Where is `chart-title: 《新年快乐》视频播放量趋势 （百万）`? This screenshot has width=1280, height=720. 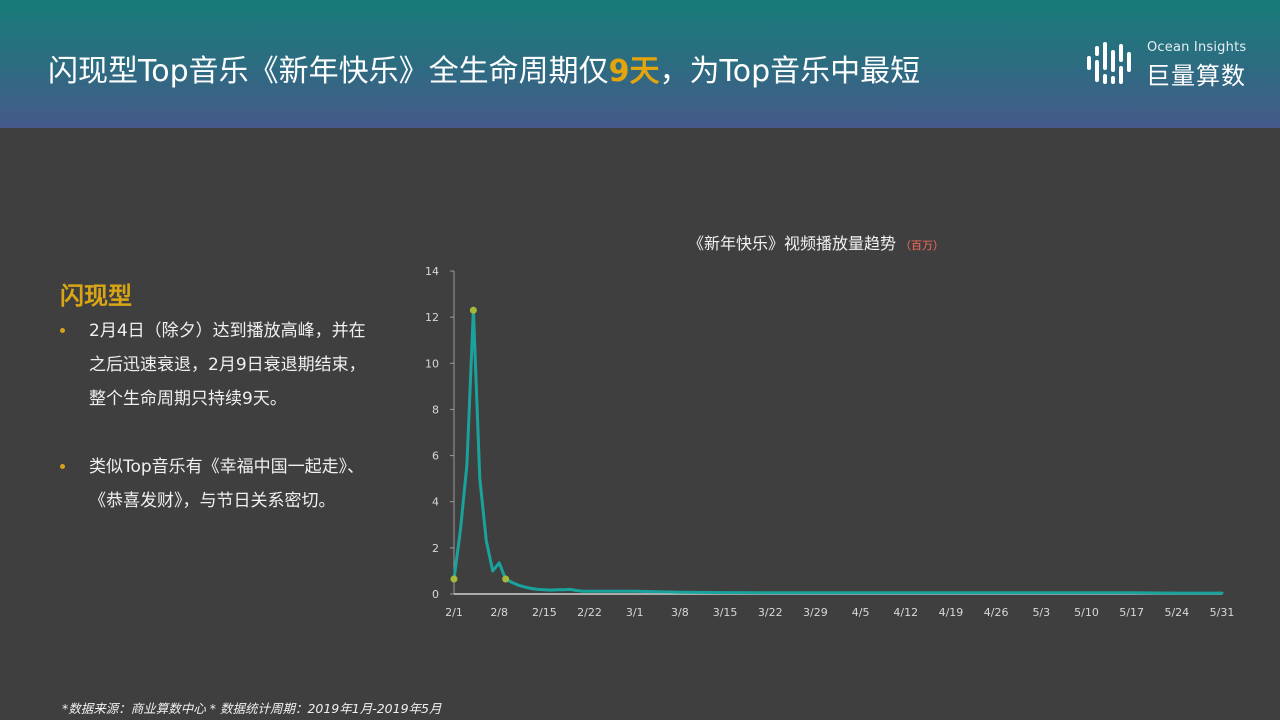 chart-title: 《新年快乐》视频播放量趋势 （百万） is located at coordinates (816, 242).